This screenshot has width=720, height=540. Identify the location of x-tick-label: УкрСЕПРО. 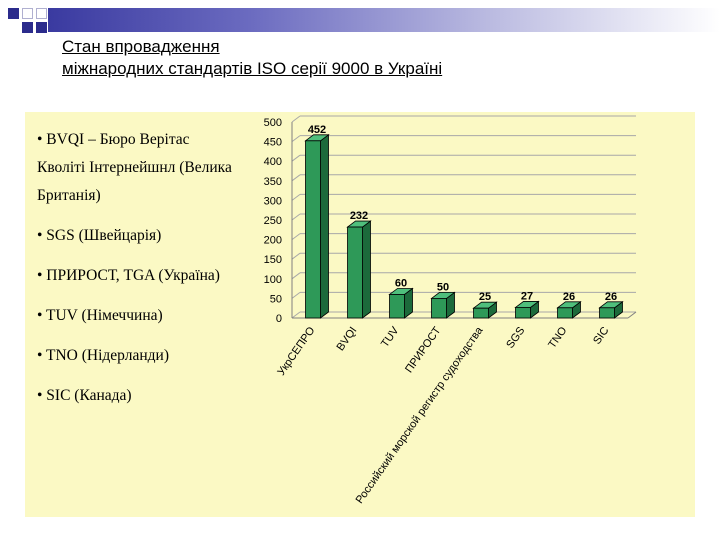
(296, 350).